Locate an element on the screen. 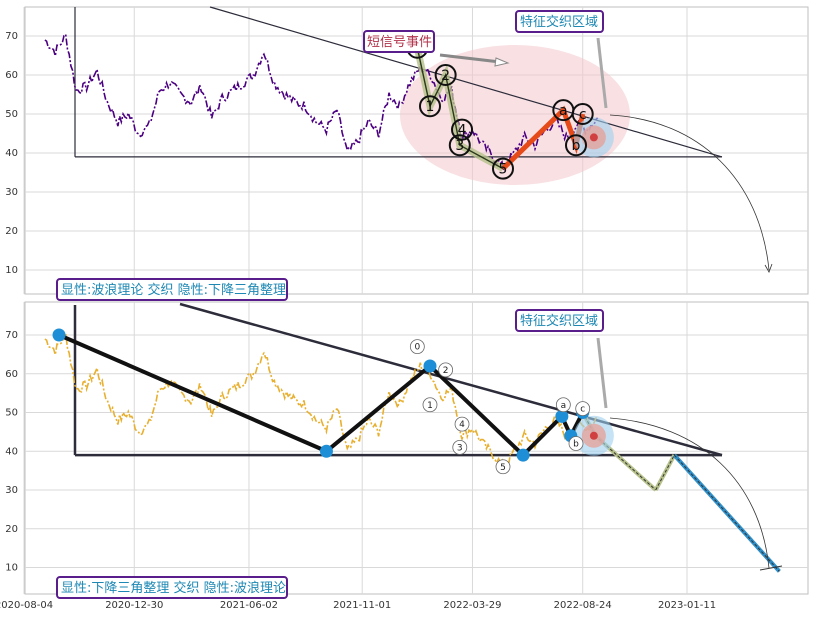  top-feature-zone-label: 特征交织区域 is located at coordinates (559, 22).